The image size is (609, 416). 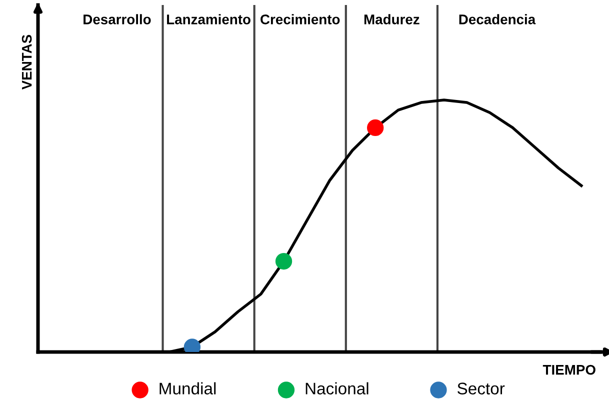 What do you see at coordinates (392, 19) in the screenshot?
I see `text: Madurez` at bounding box center [392, 19].